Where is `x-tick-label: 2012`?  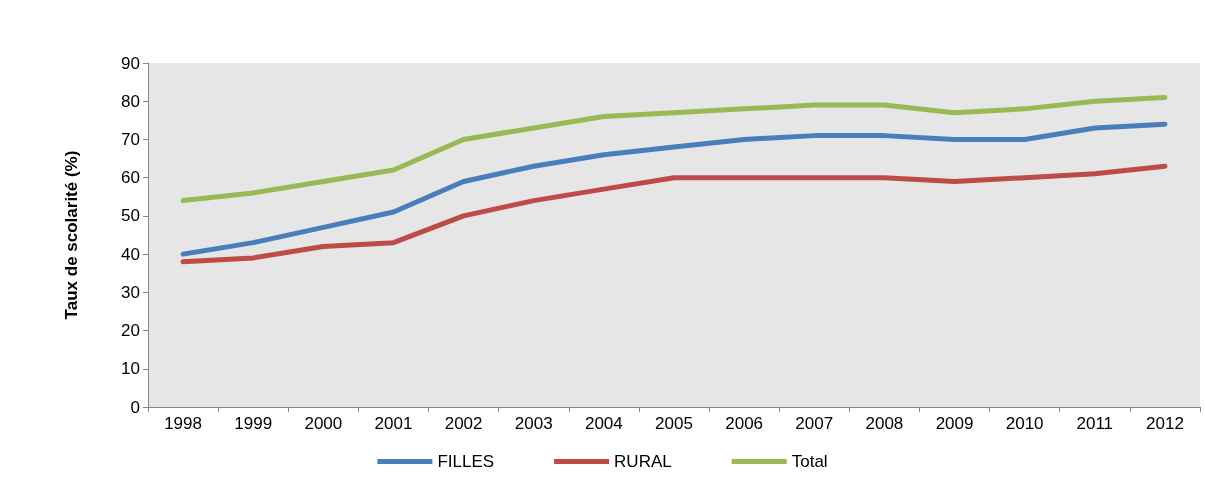 x-tick-label: 2012 is located at coordinates (1165, 423).